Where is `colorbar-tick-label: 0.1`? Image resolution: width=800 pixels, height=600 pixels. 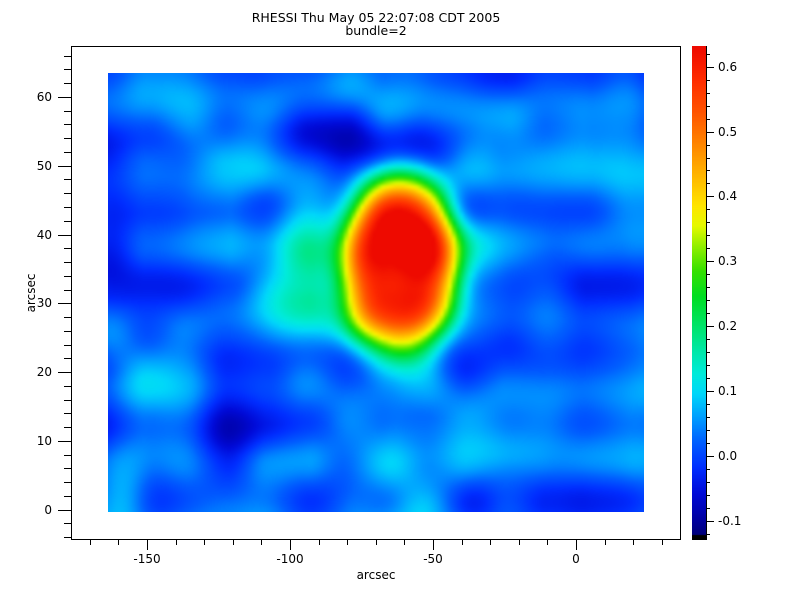
colorbar-tick-label: 0.1 is located at coordinates (728, 391).